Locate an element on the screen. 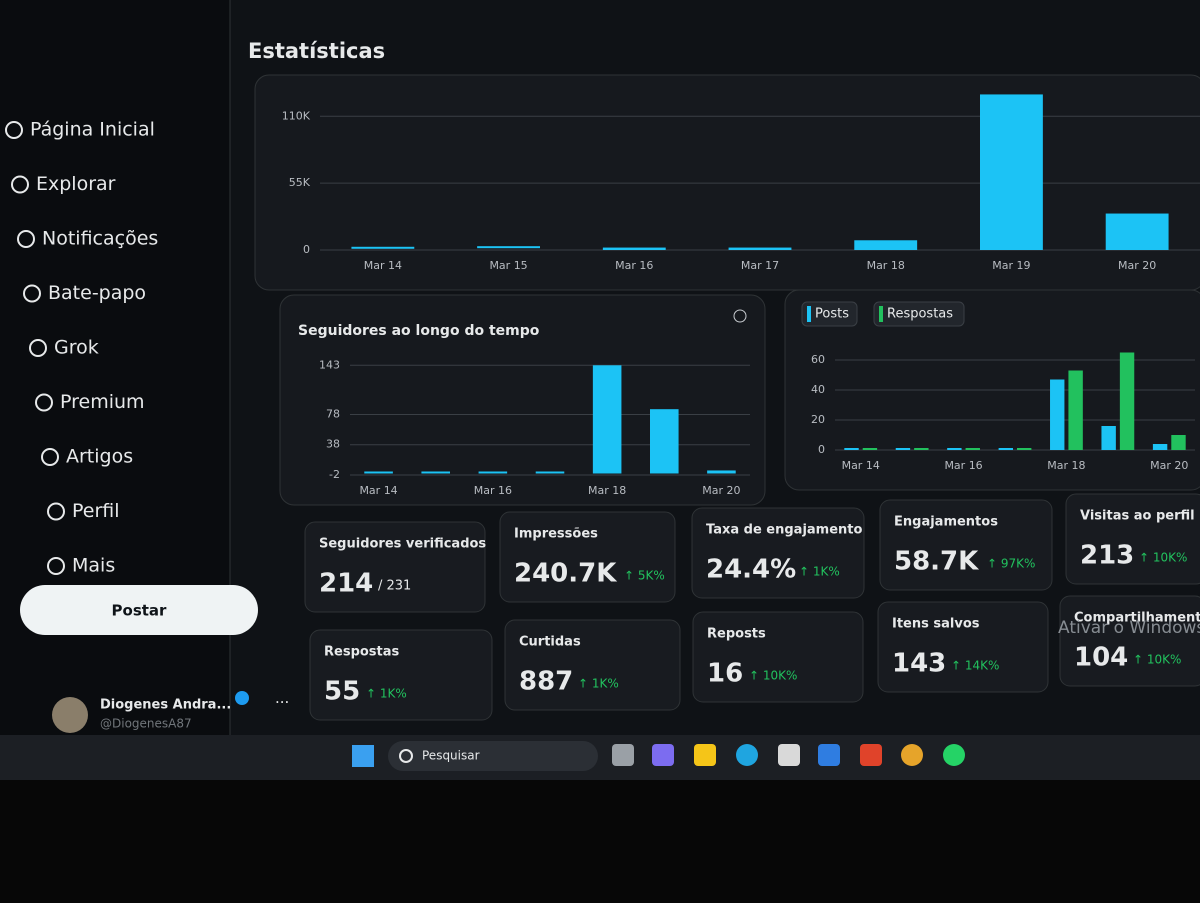  stat-value: 143 is located at coordinates (919, 664).